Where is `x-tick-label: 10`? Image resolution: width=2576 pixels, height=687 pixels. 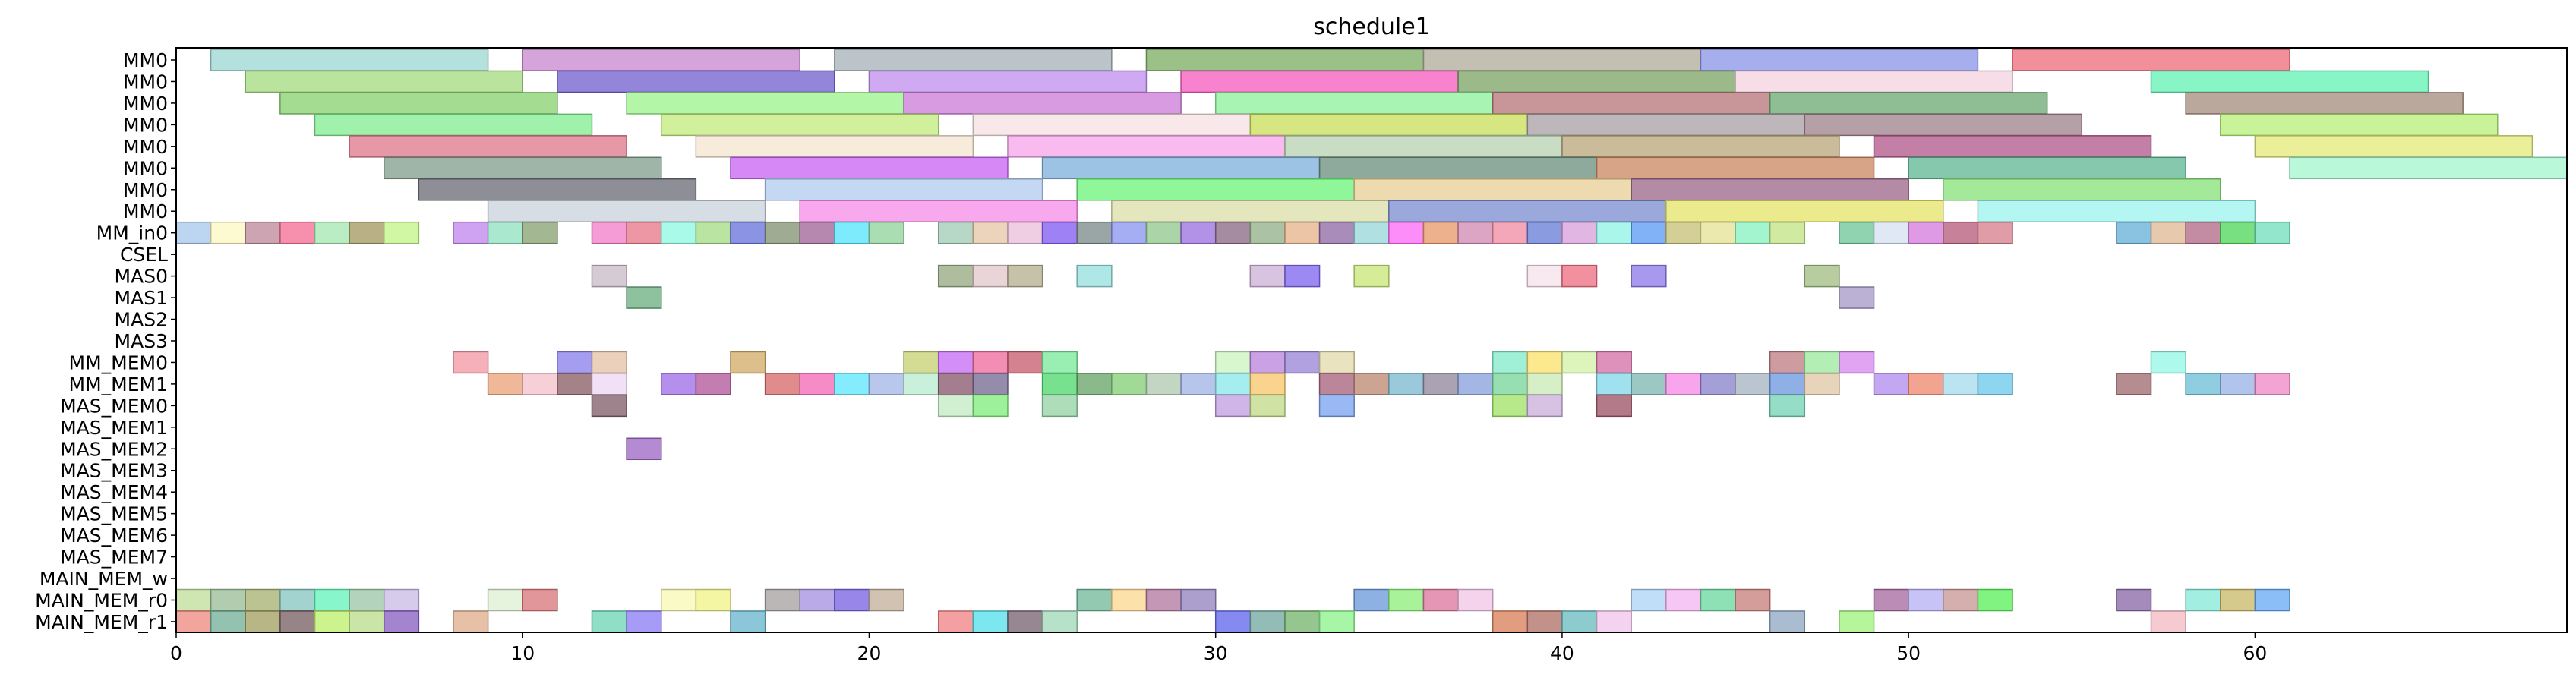
x-tick-label: 10 is located at coordinates (522, 653).